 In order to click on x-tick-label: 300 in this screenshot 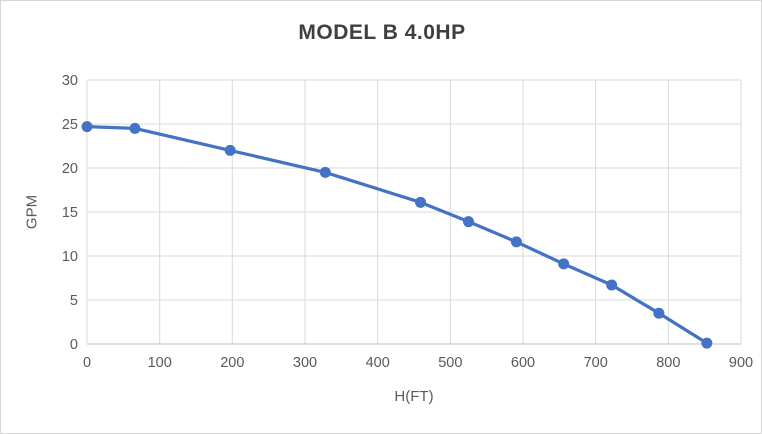, I will do `click(305, 363)`.